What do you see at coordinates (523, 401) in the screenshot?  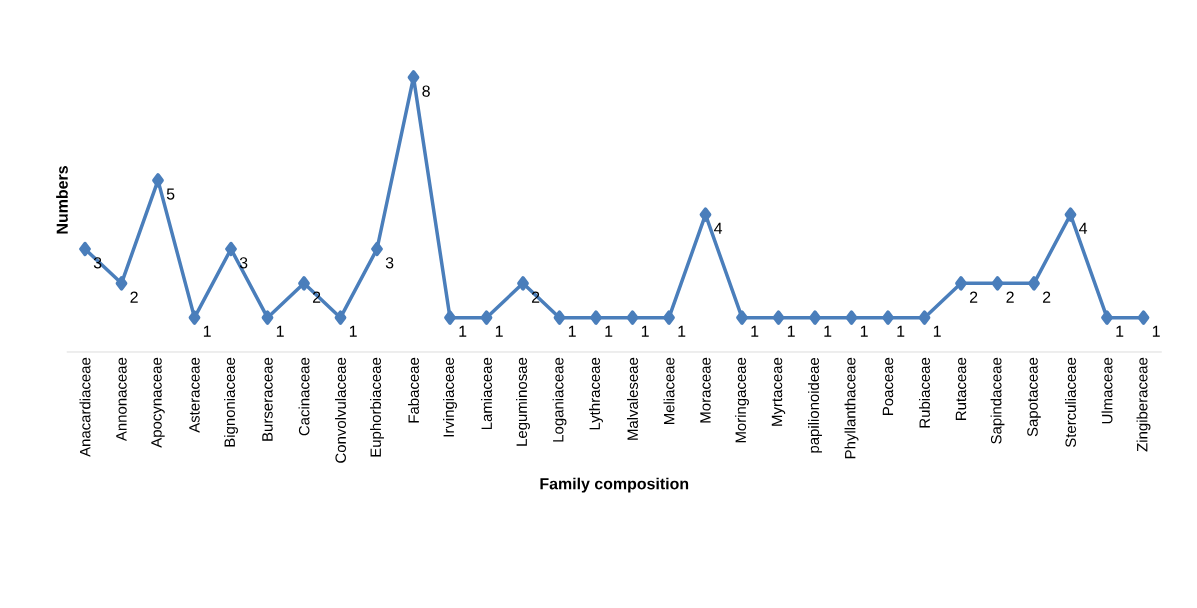 I see `x-tick-label: Leguminosae` at bounding box center [523, 401].